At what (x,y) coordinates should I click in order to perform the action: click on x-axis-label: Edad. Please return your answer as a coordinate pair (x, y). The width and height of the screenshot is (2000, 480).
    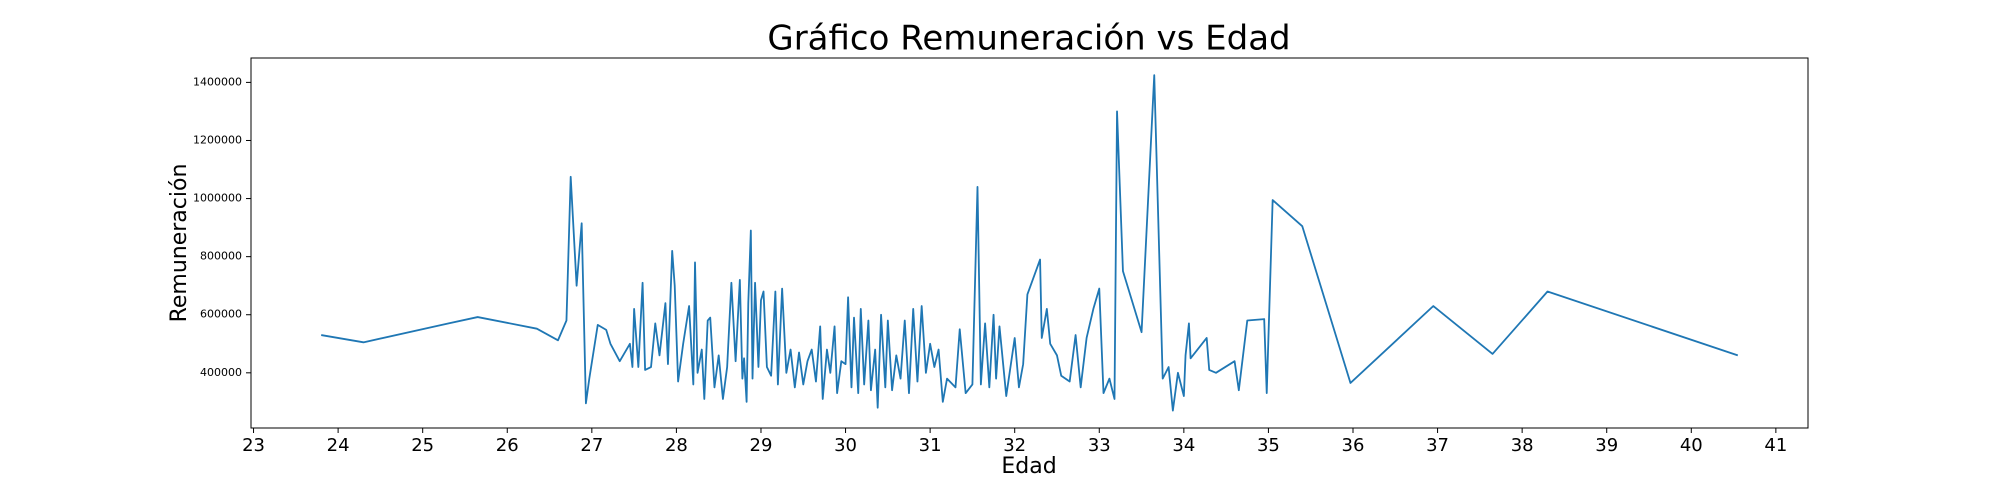
    Looking at the image, I should click on (1028, 466).